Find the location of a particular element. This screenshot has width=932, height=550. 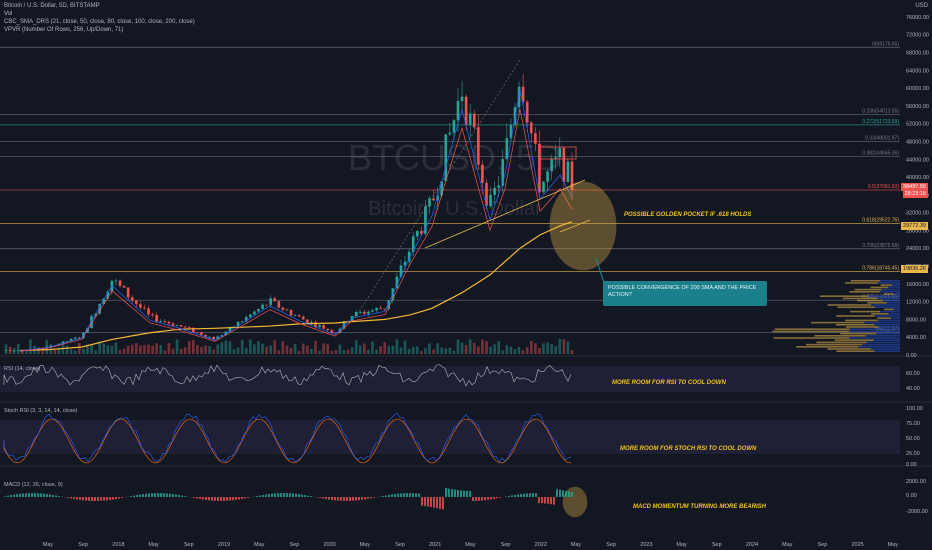

symbol-title: Bitcoin / U.S. Dollar, 5D, BITSTAMP is located at coordinates (52, 6).